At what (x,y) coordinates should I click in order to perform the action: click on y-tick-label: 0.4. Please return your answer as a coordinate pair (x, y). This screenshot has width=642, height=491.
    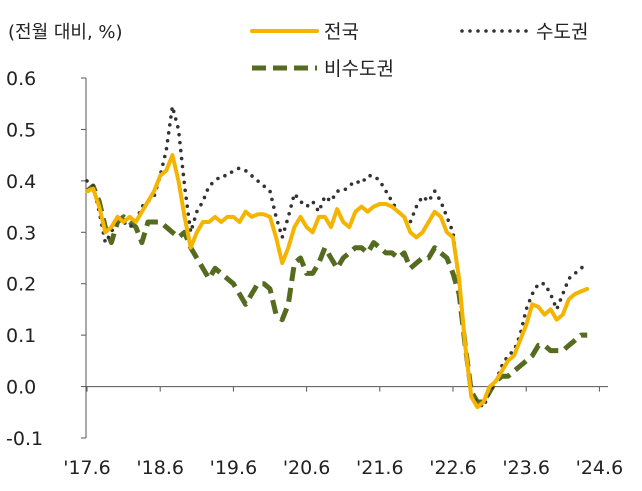
    Looking at the image, I should click on (21, 182).